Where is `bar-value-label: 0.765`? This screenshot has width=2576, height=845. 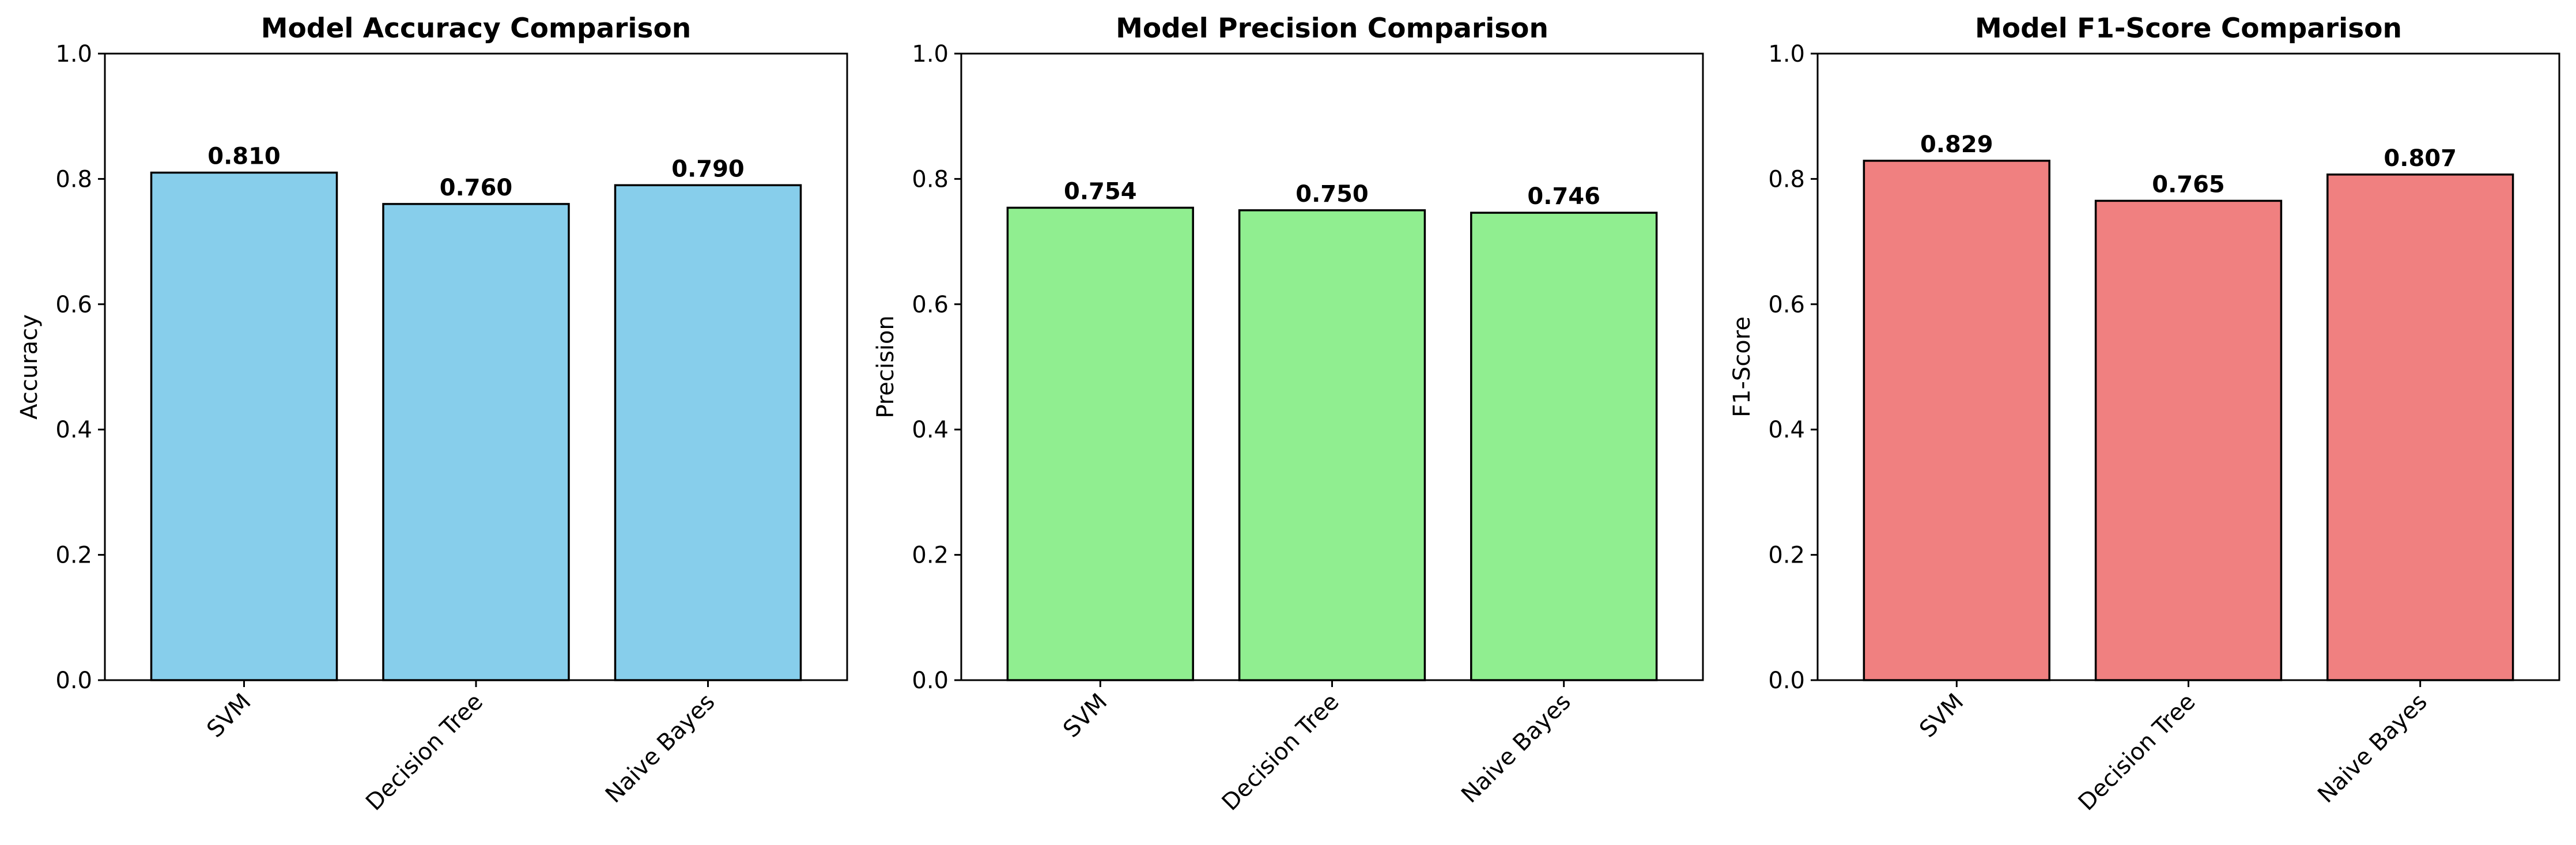
bar-value-label: 0.765 is located at coordinates (2188, 184).